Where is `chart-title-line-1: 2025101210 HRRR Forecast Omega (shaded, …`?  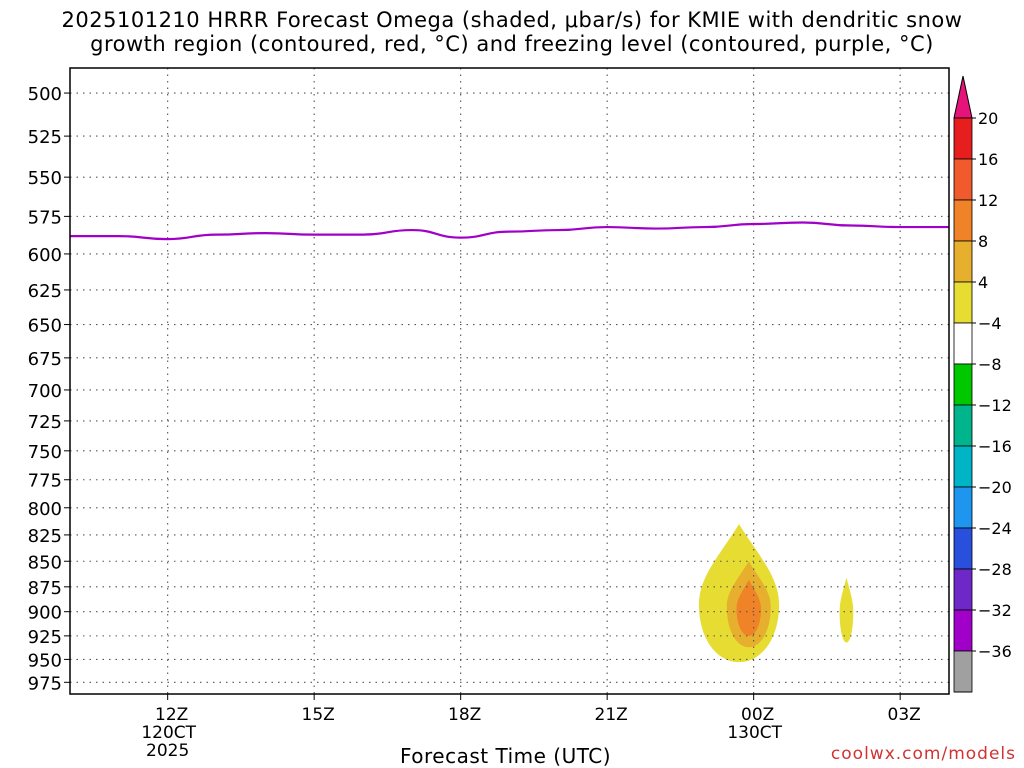
chart-title-line-1: 2025101210 HRRR Forecast Omega (shaded, … is located at coordinates (512, 20).